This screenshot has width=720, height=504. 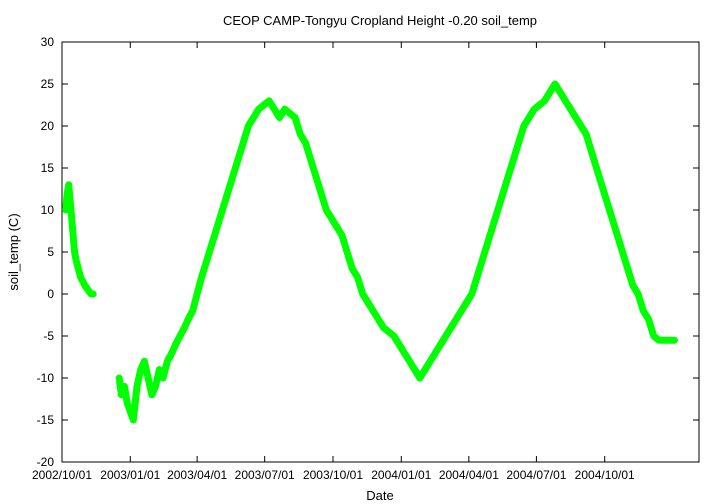 What do you see at coordinates (48, 84) in the screenshot?
I see `y-tick-label: 25` at bounding box center [48, 84].